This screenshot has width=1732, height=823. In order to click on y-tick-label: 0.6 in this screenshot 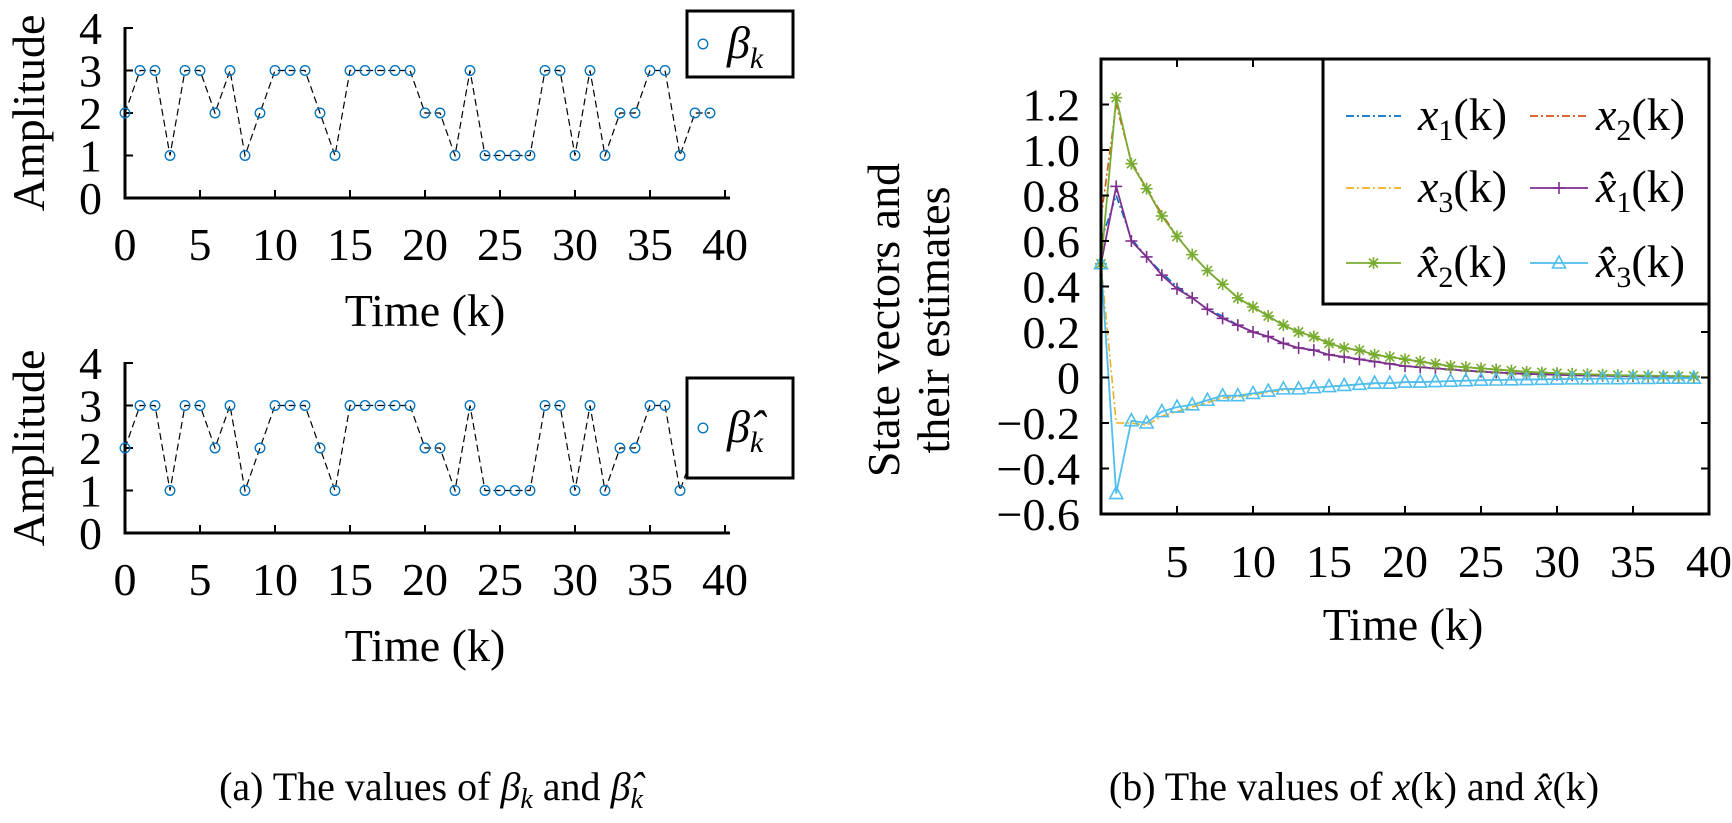, I will do `click(1052, 241)`.